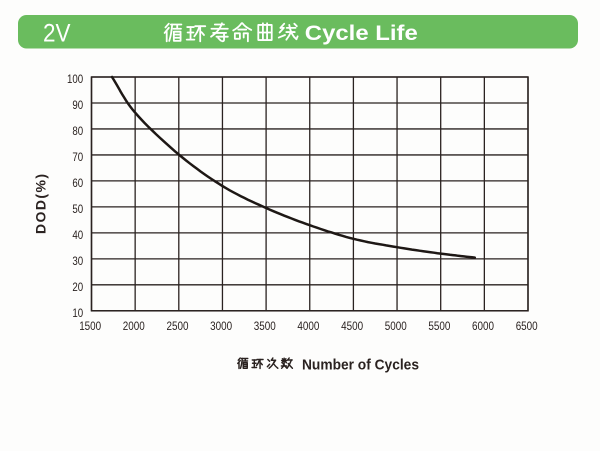 The width and height of the screenshot is (600, 451). Describe the element at coordinates (396, 327) in the screenshot. I see `svg-text: 5000` at that location.